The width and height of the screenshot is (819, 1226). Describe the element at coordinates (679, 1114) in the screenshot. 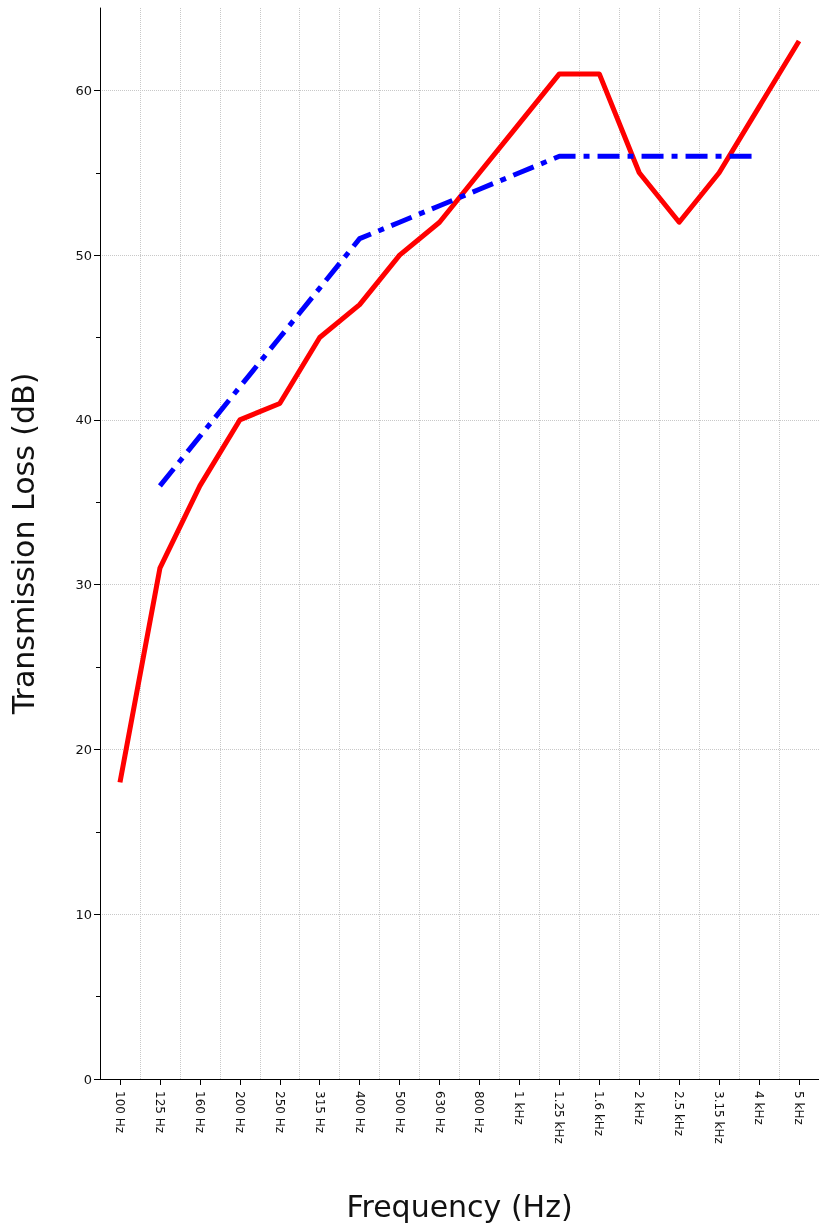

I see `x-tick-label: 2.5 kHz` at that location.